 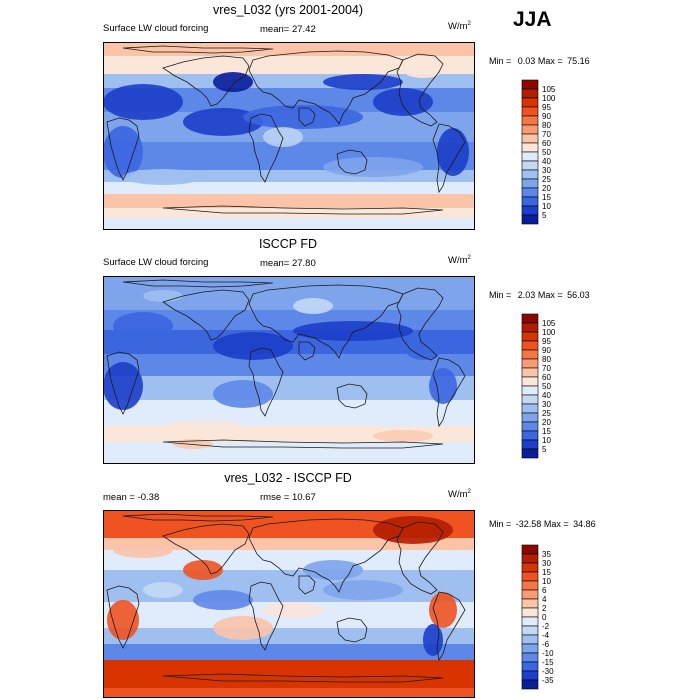 What do you see at coordinates (546, 572) in the screenshot?
I see `panel3-colorbar-tick-label: 15` at bounding box center [546, 572].